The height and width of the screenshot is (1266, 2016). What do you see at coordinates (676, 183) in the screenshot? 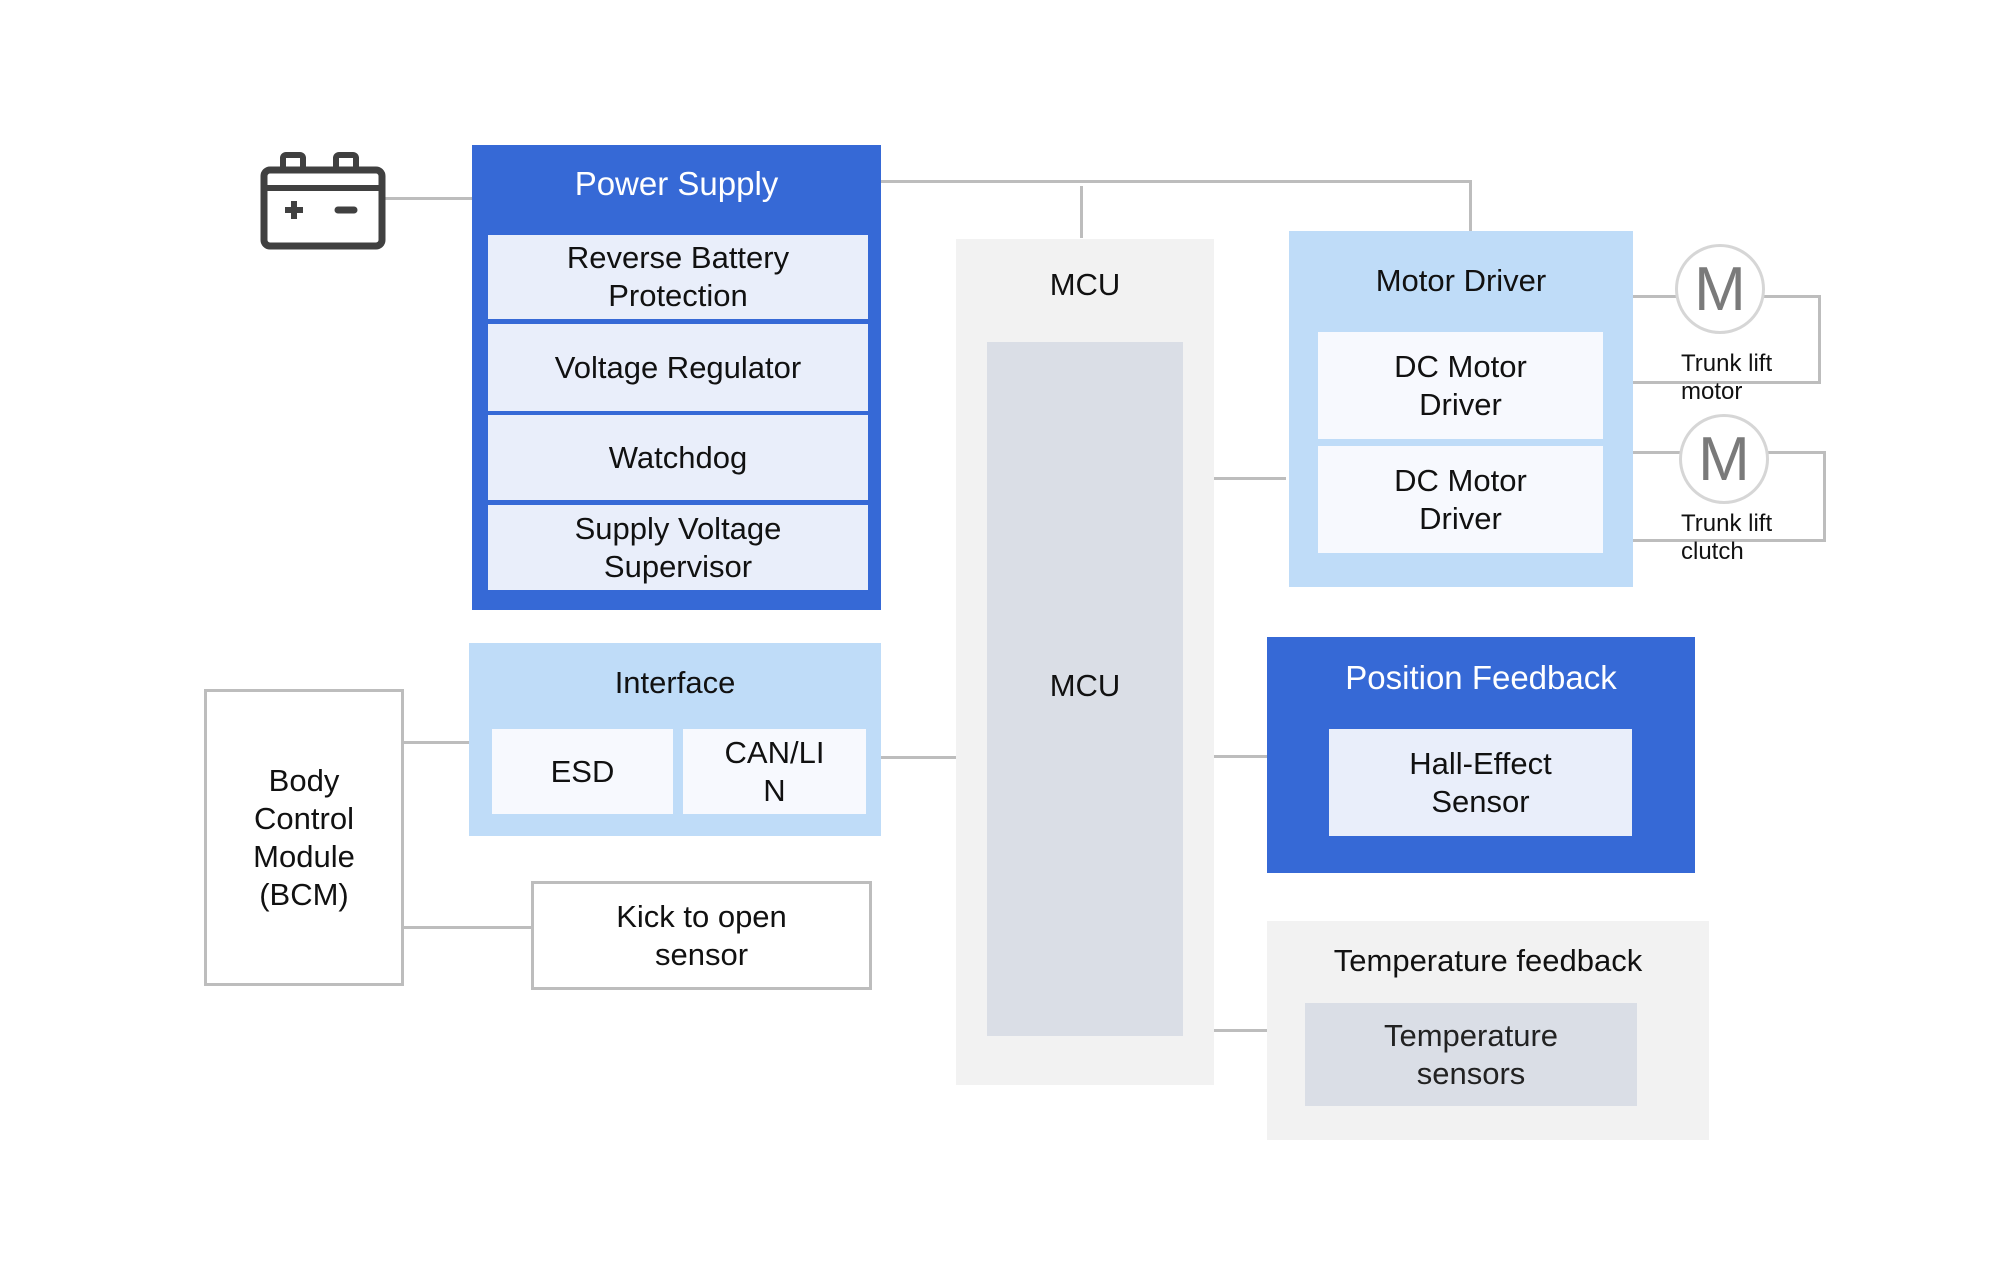
I see `power-supply-title: Power Supply` at bounding box center [676, 183].